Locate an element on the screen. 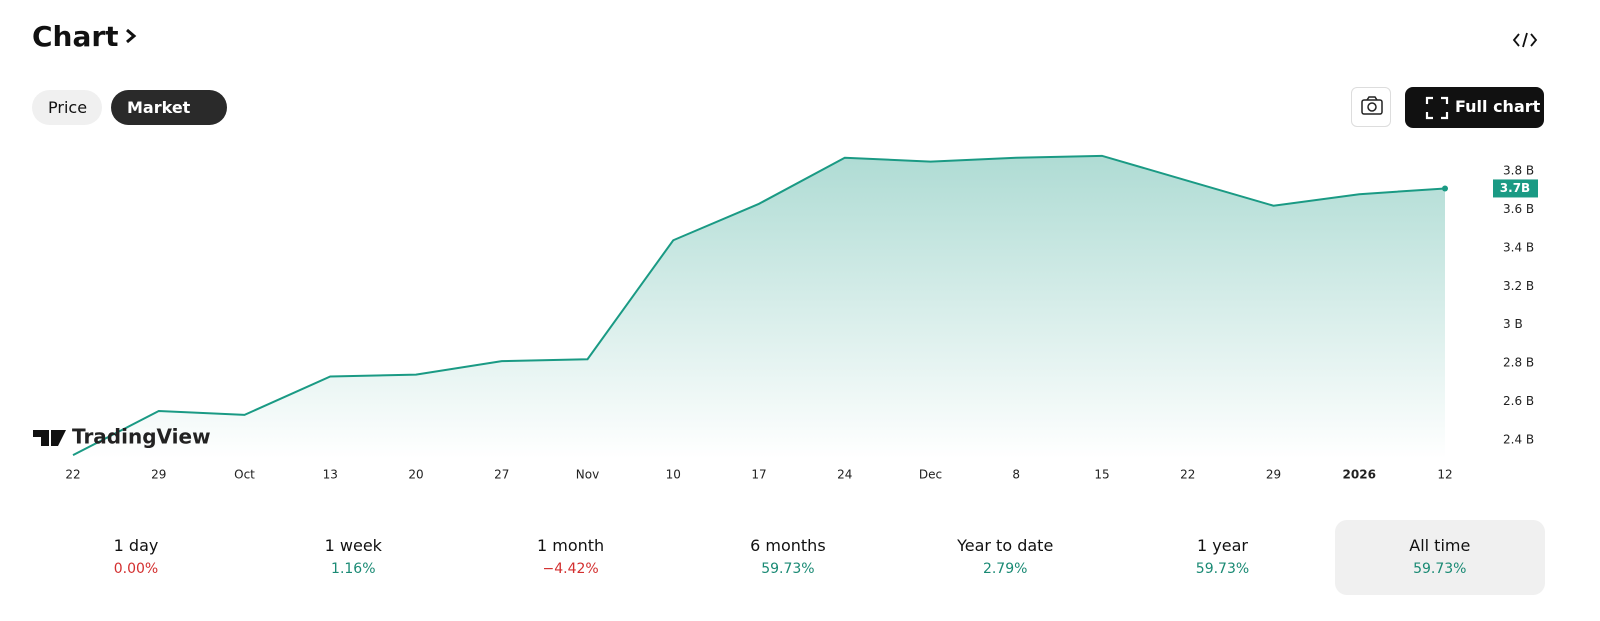 Image resolution: width=1600 pixels, height=621 pixels. page-title: Chart is located at coordinates (85, 36).